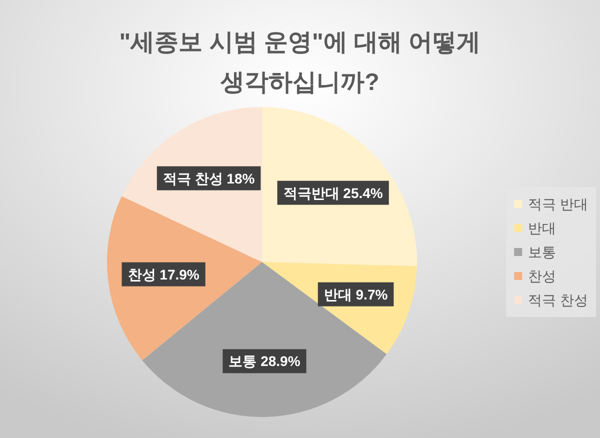 This screenshot has height=438, width=600. I want to click on data-label: 찬성 17.9%, so click(164, 274).